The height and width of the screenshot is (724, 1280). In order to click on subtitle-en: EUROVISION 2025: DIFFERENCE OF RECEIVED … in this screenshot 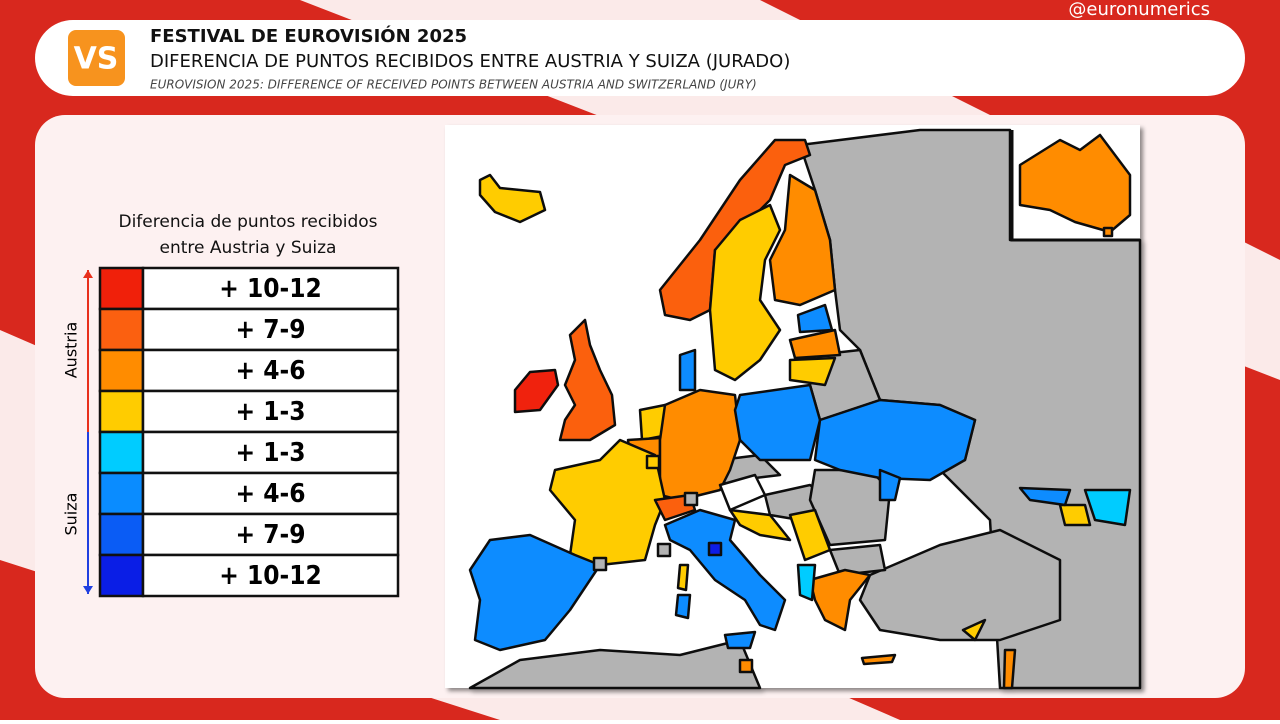, I will do `click(453, 85)`.